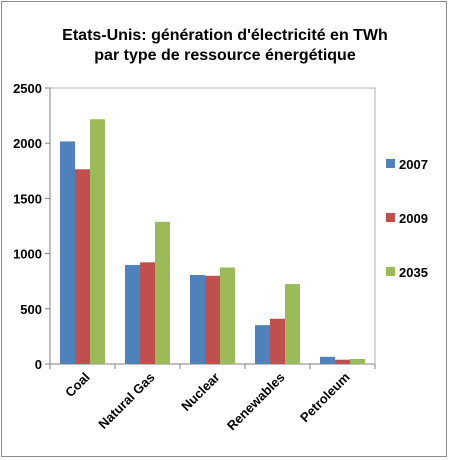 This screenshot has height=460, width=450. What do you see at coordinates (262, 344) in the screenshot?
I see `bar-renewables-2007` at bounding box center [262, 344].